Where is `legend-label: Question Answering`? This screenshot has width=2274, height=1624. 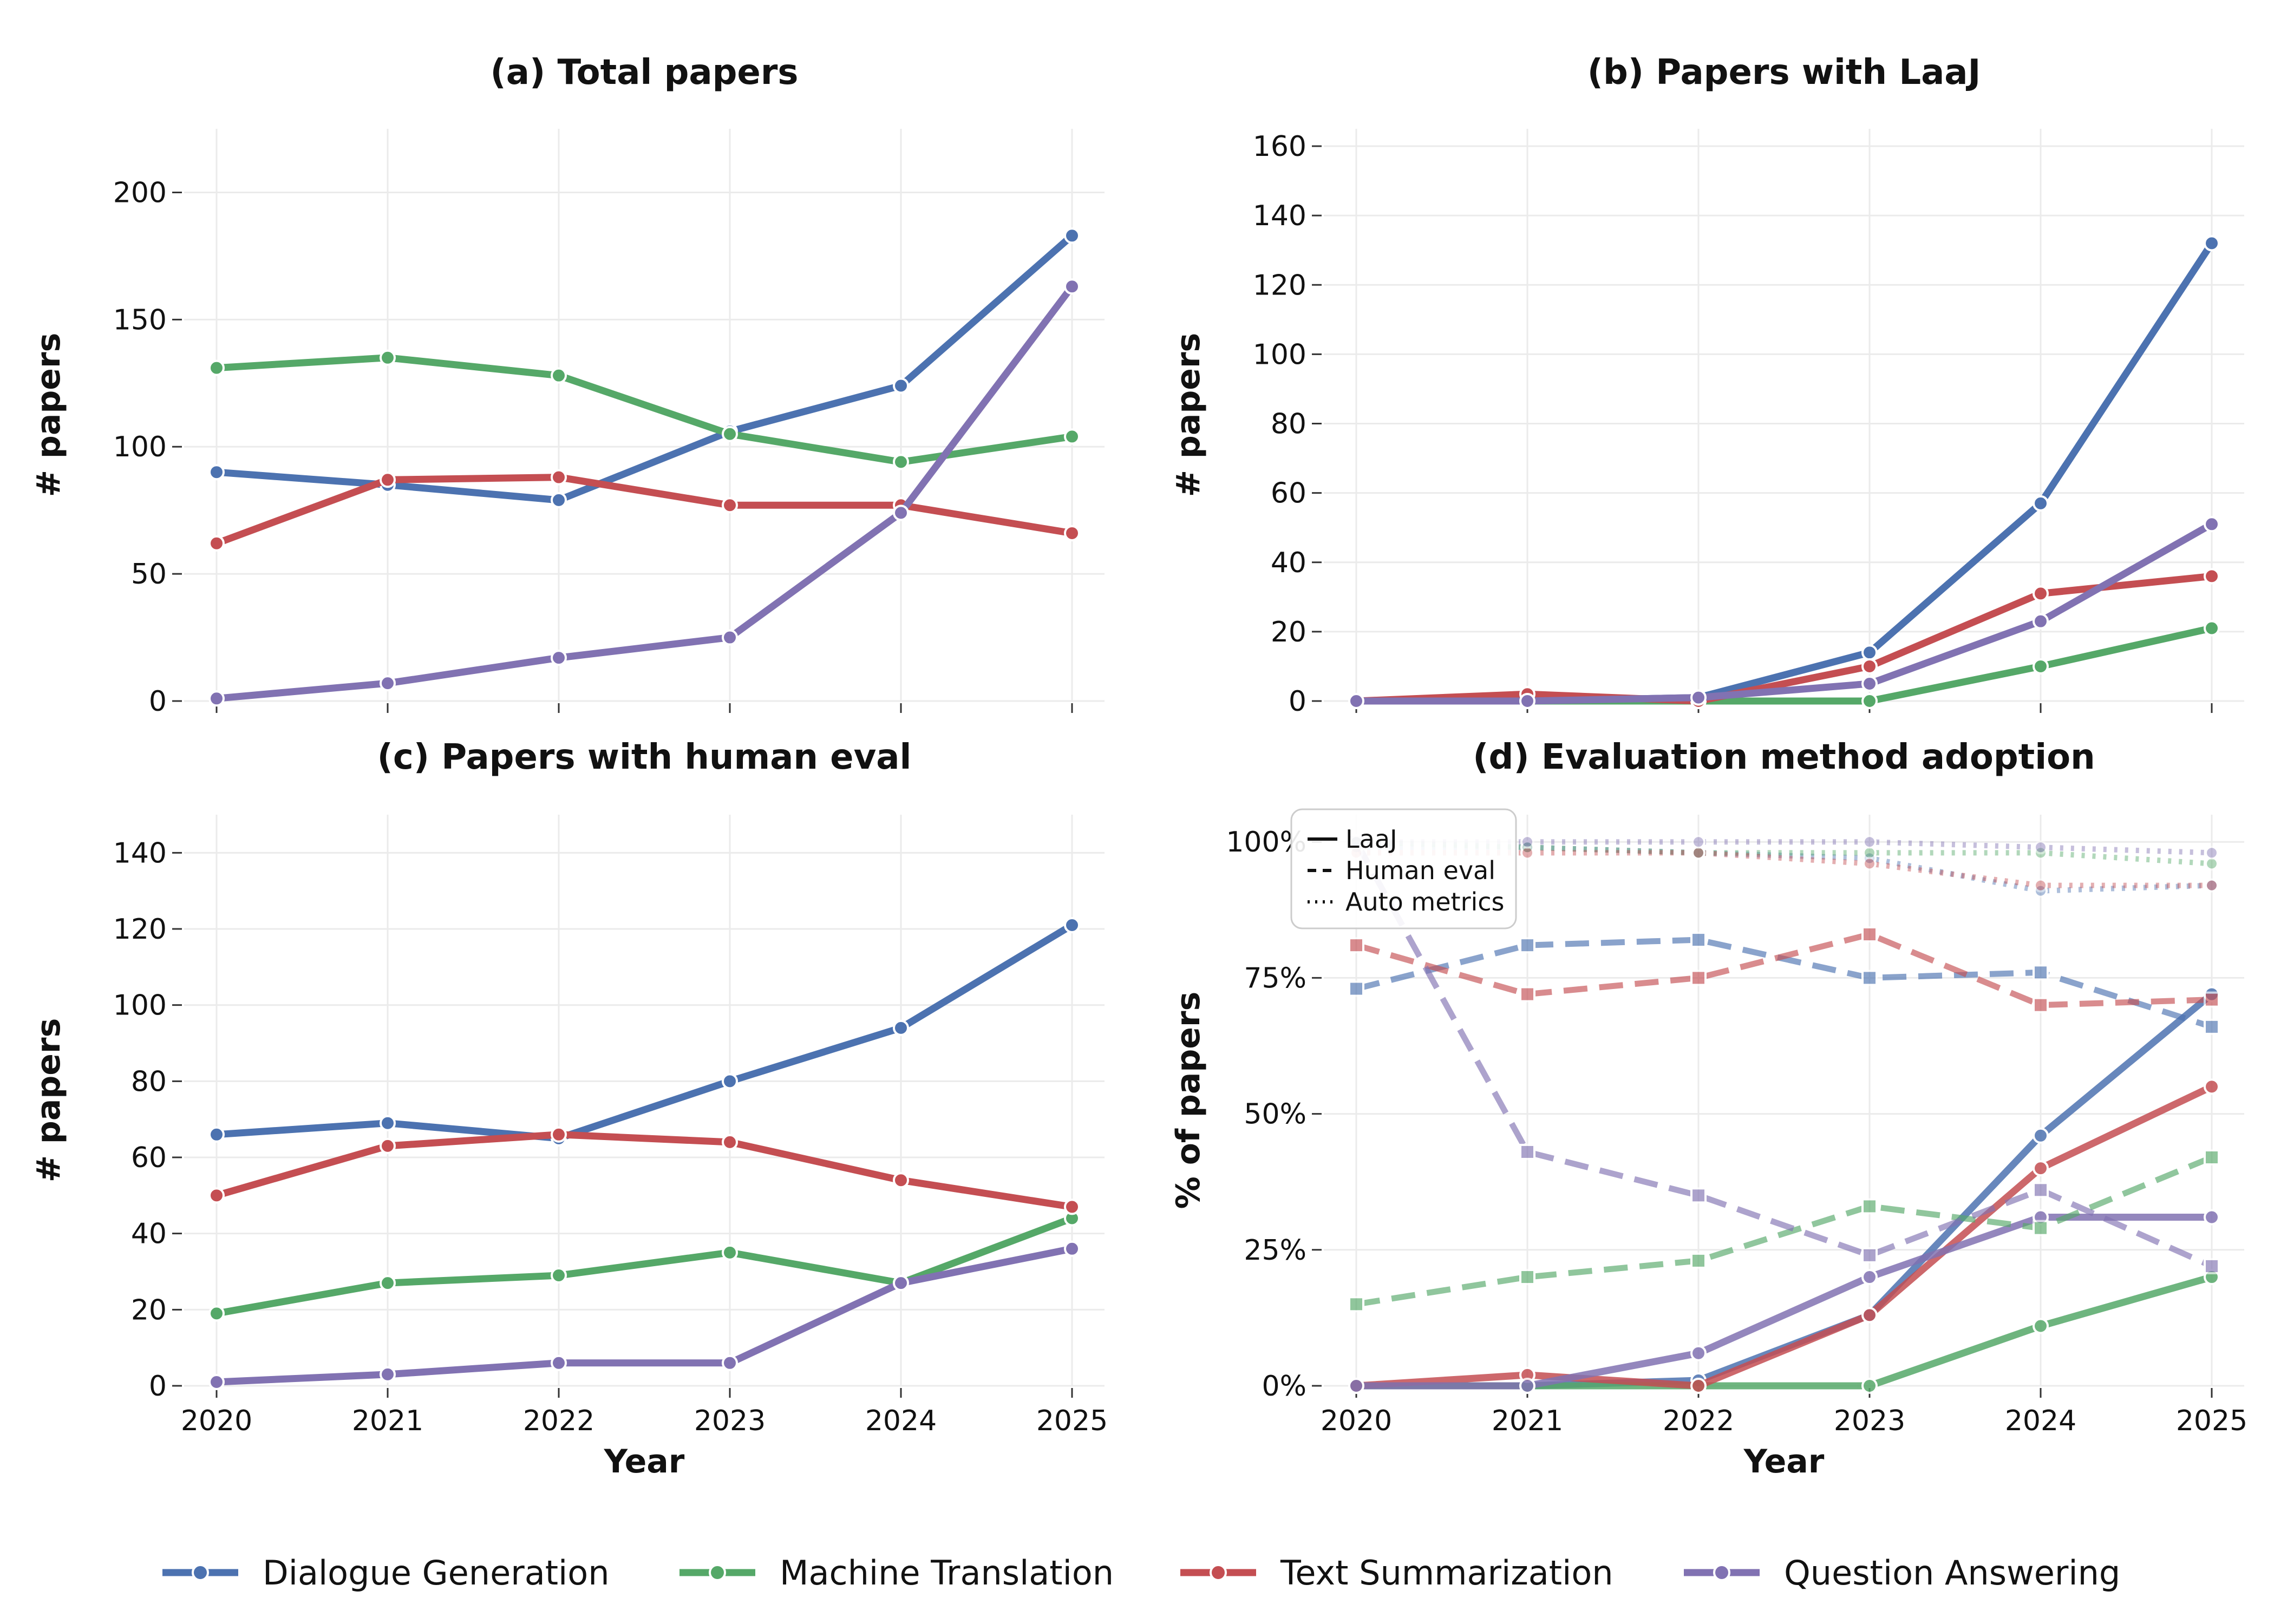 legend-label: Question Answering is located at coordinates (1952, 1573).